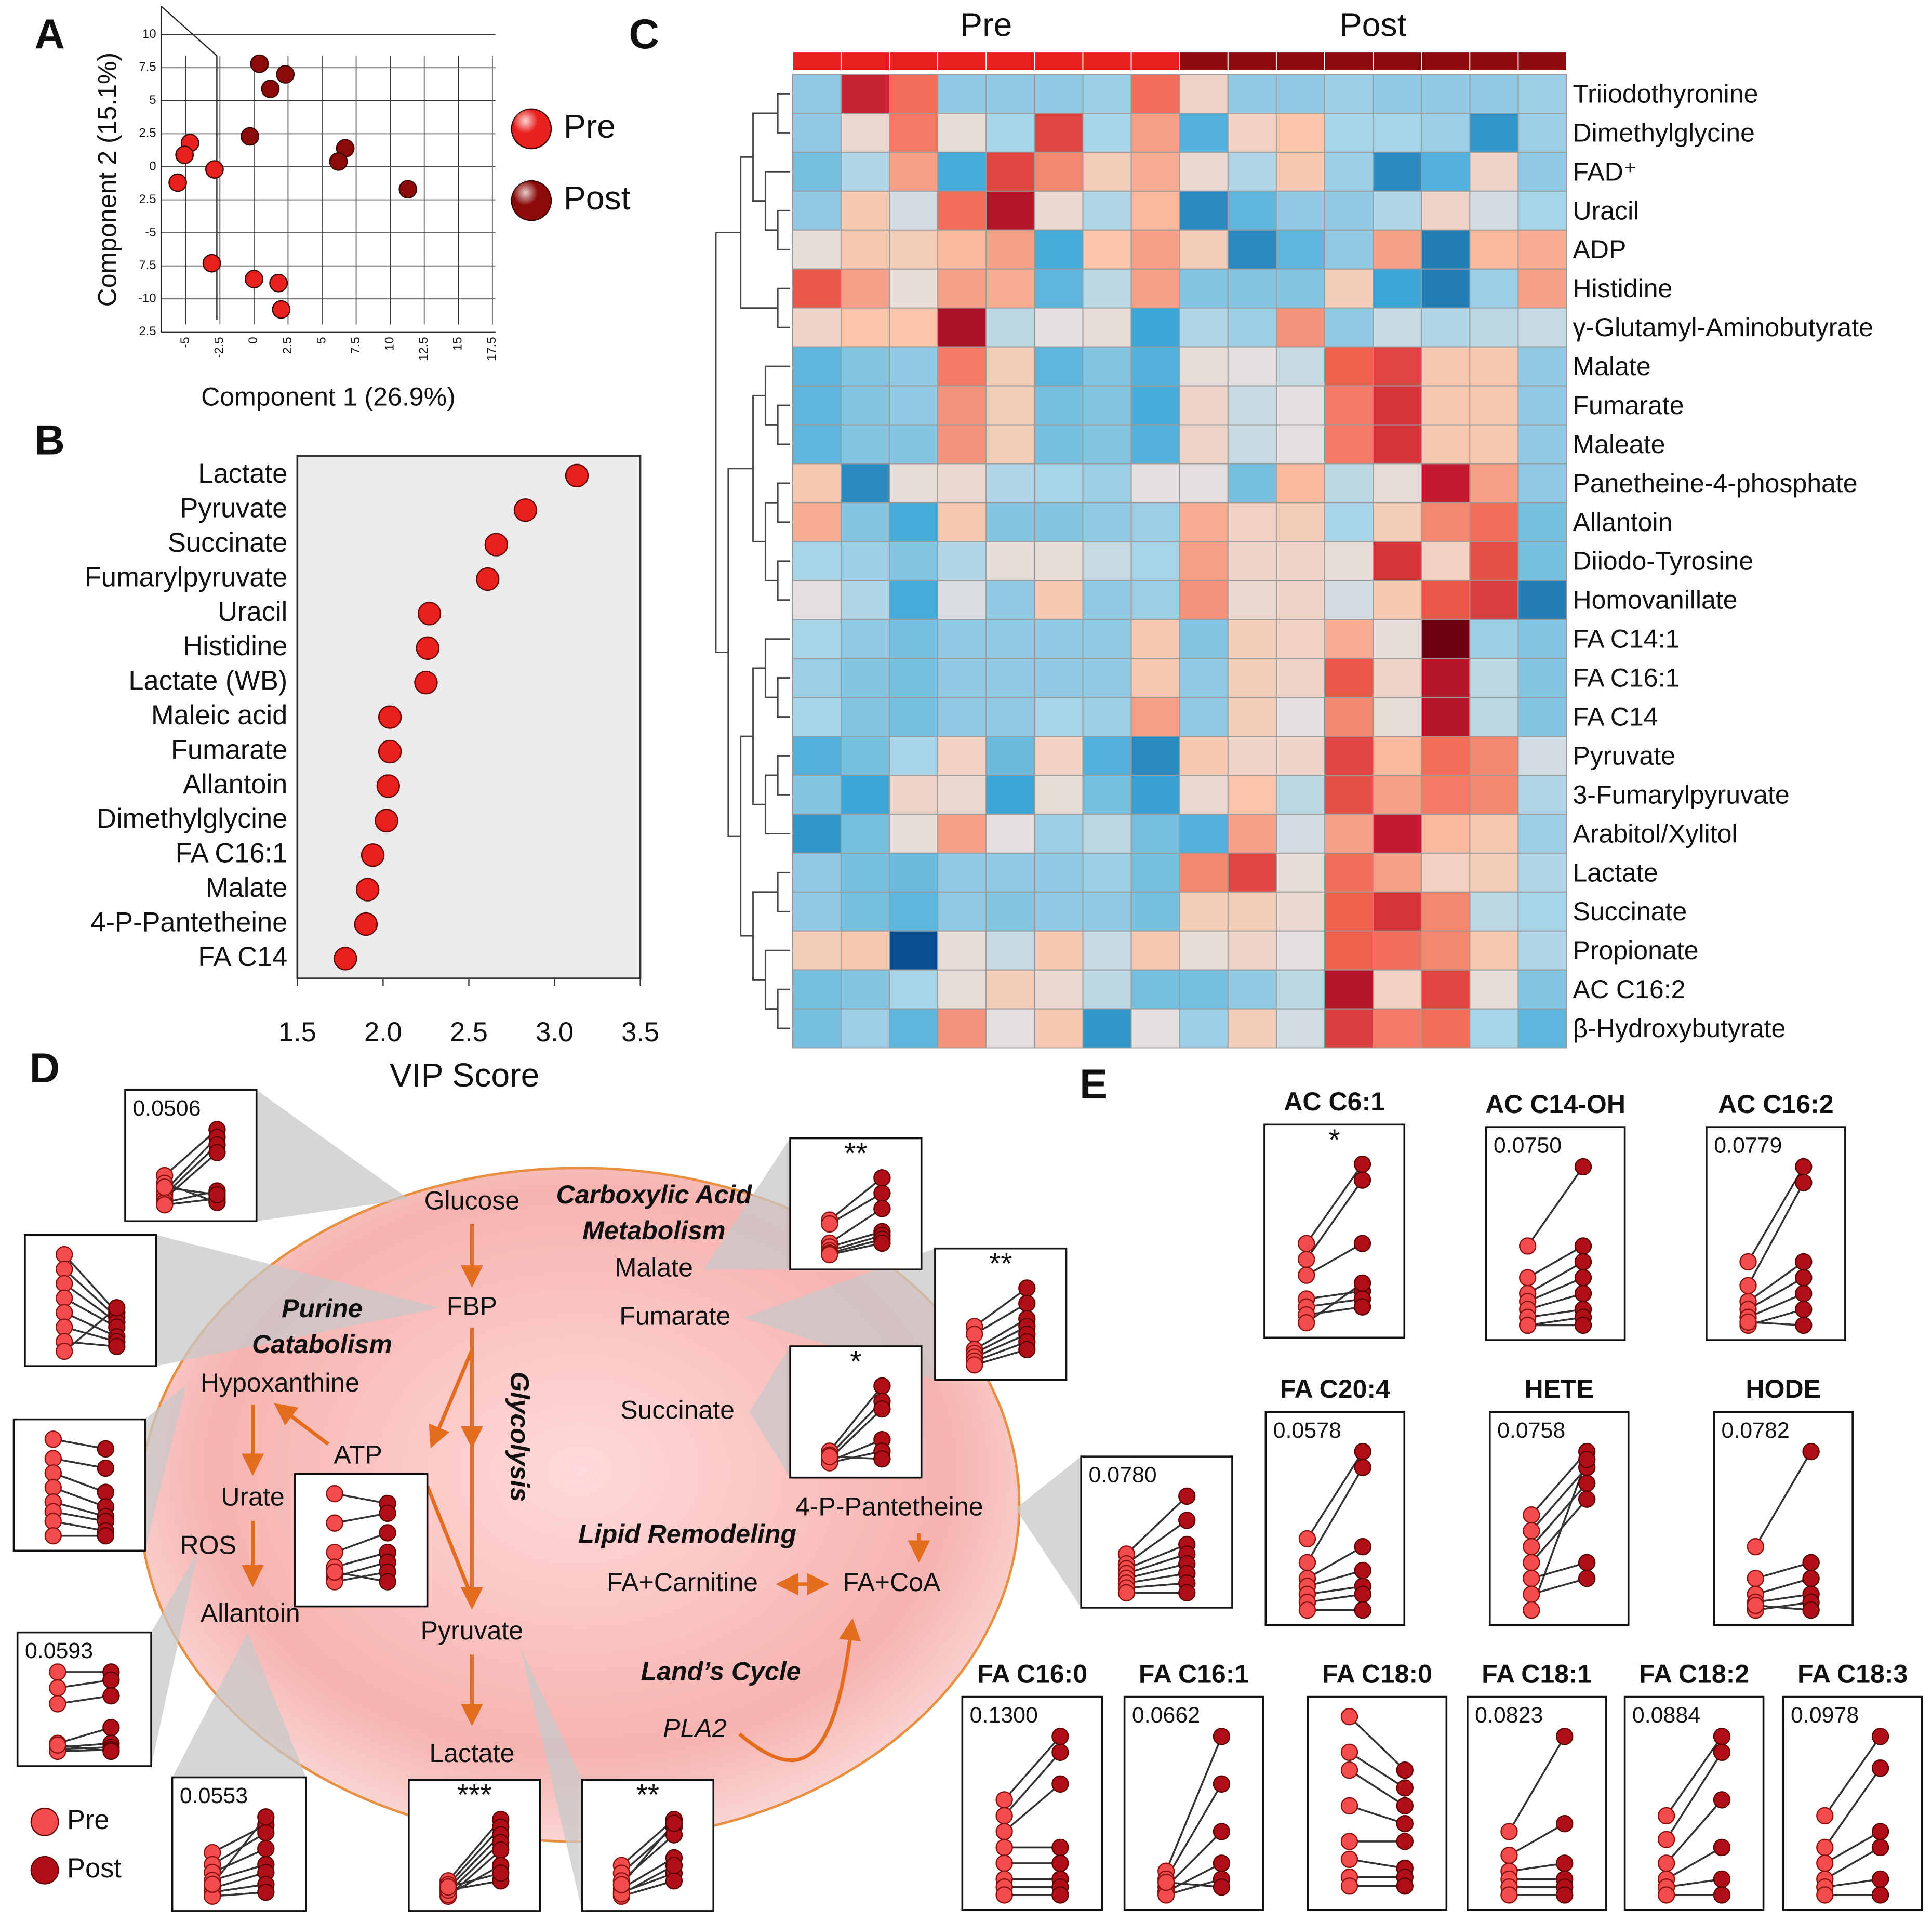 The image size is (1932, 1921). I want to click on pathway-node: Urate, so click(253, 1496).